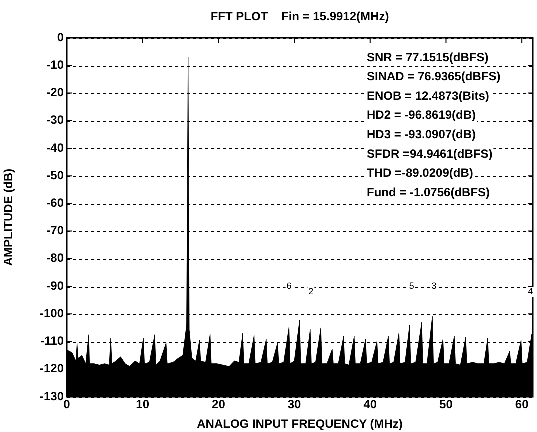 The height and width of the screenshot is (432, 537). Describe the element at coordinates (55, 203) in the screenshot. I see `y-tick-label: -60` at that location.